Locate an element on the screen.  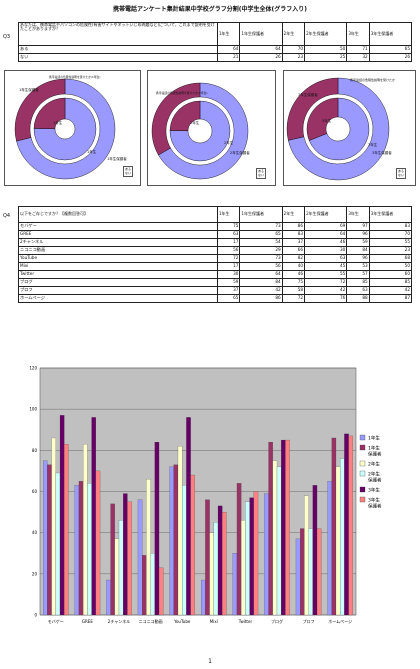
q4-header: 1年生 is located at coordinates (228, 214).